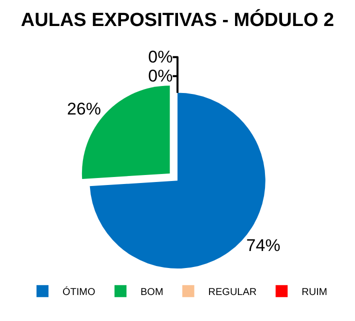  I want to click on legend-label: ÓTIMO, so click(79, 292).